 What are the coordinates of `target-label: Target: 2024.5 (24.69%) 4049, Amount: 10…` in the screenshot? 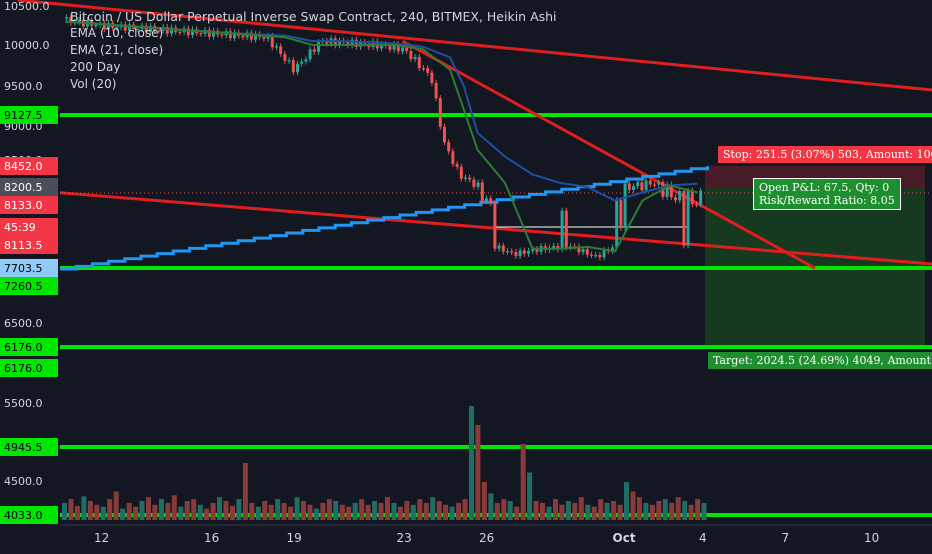 It's located at (820, 360).